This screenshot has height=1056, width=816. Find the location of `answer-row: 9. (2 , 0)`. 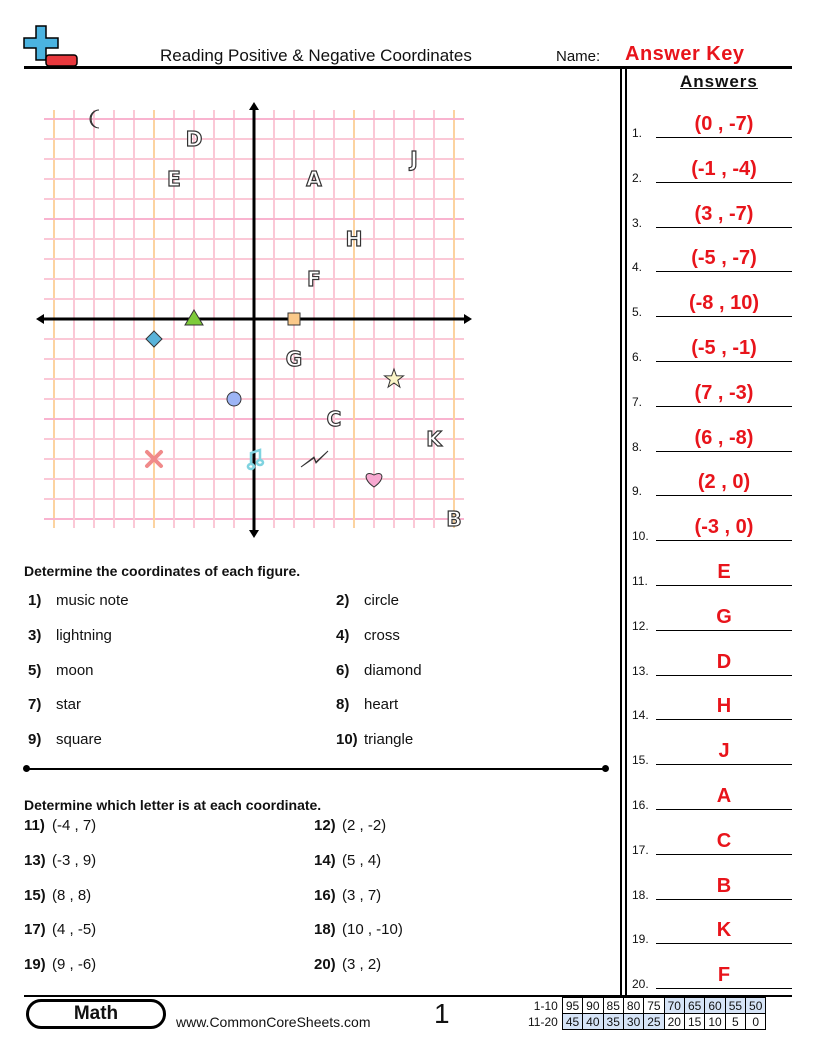

answer-row: 9. (2 , 0) is located at coordinates (712, 485).